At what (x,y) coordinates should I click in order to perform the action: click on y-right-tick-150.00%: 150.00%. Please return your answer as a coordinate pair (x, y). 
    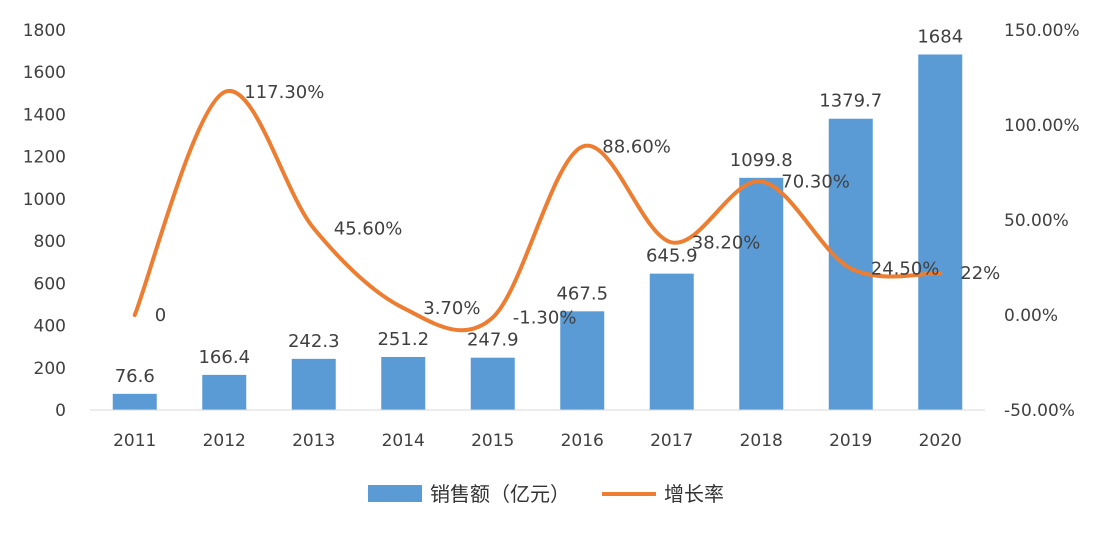
    Looking at the image, I should click on (1042, 31).